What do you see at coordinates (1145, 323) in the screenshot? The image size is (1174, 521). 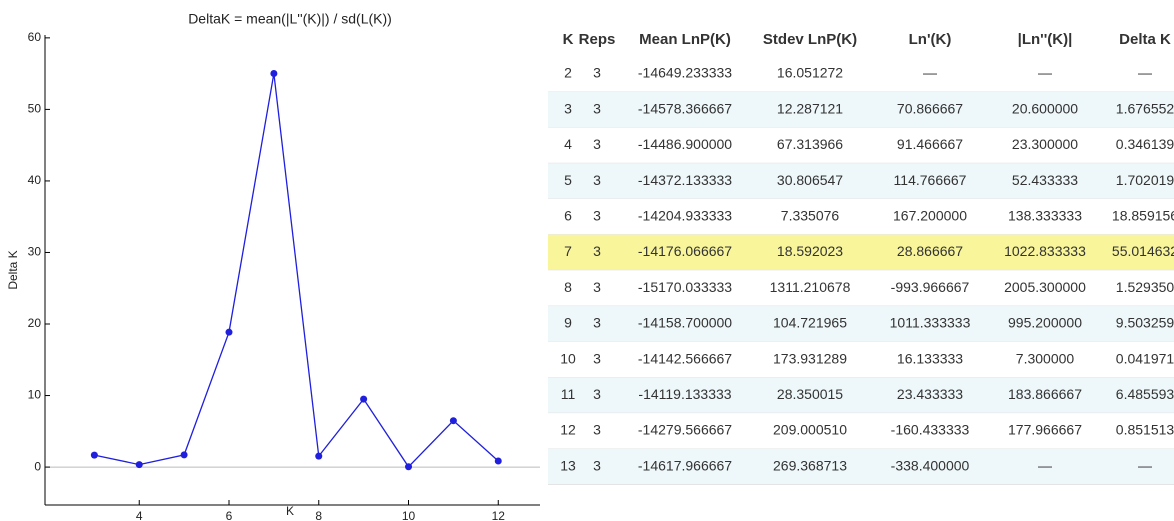 I see `table-cell: 9.503259` at bounding box center [1145, 323].